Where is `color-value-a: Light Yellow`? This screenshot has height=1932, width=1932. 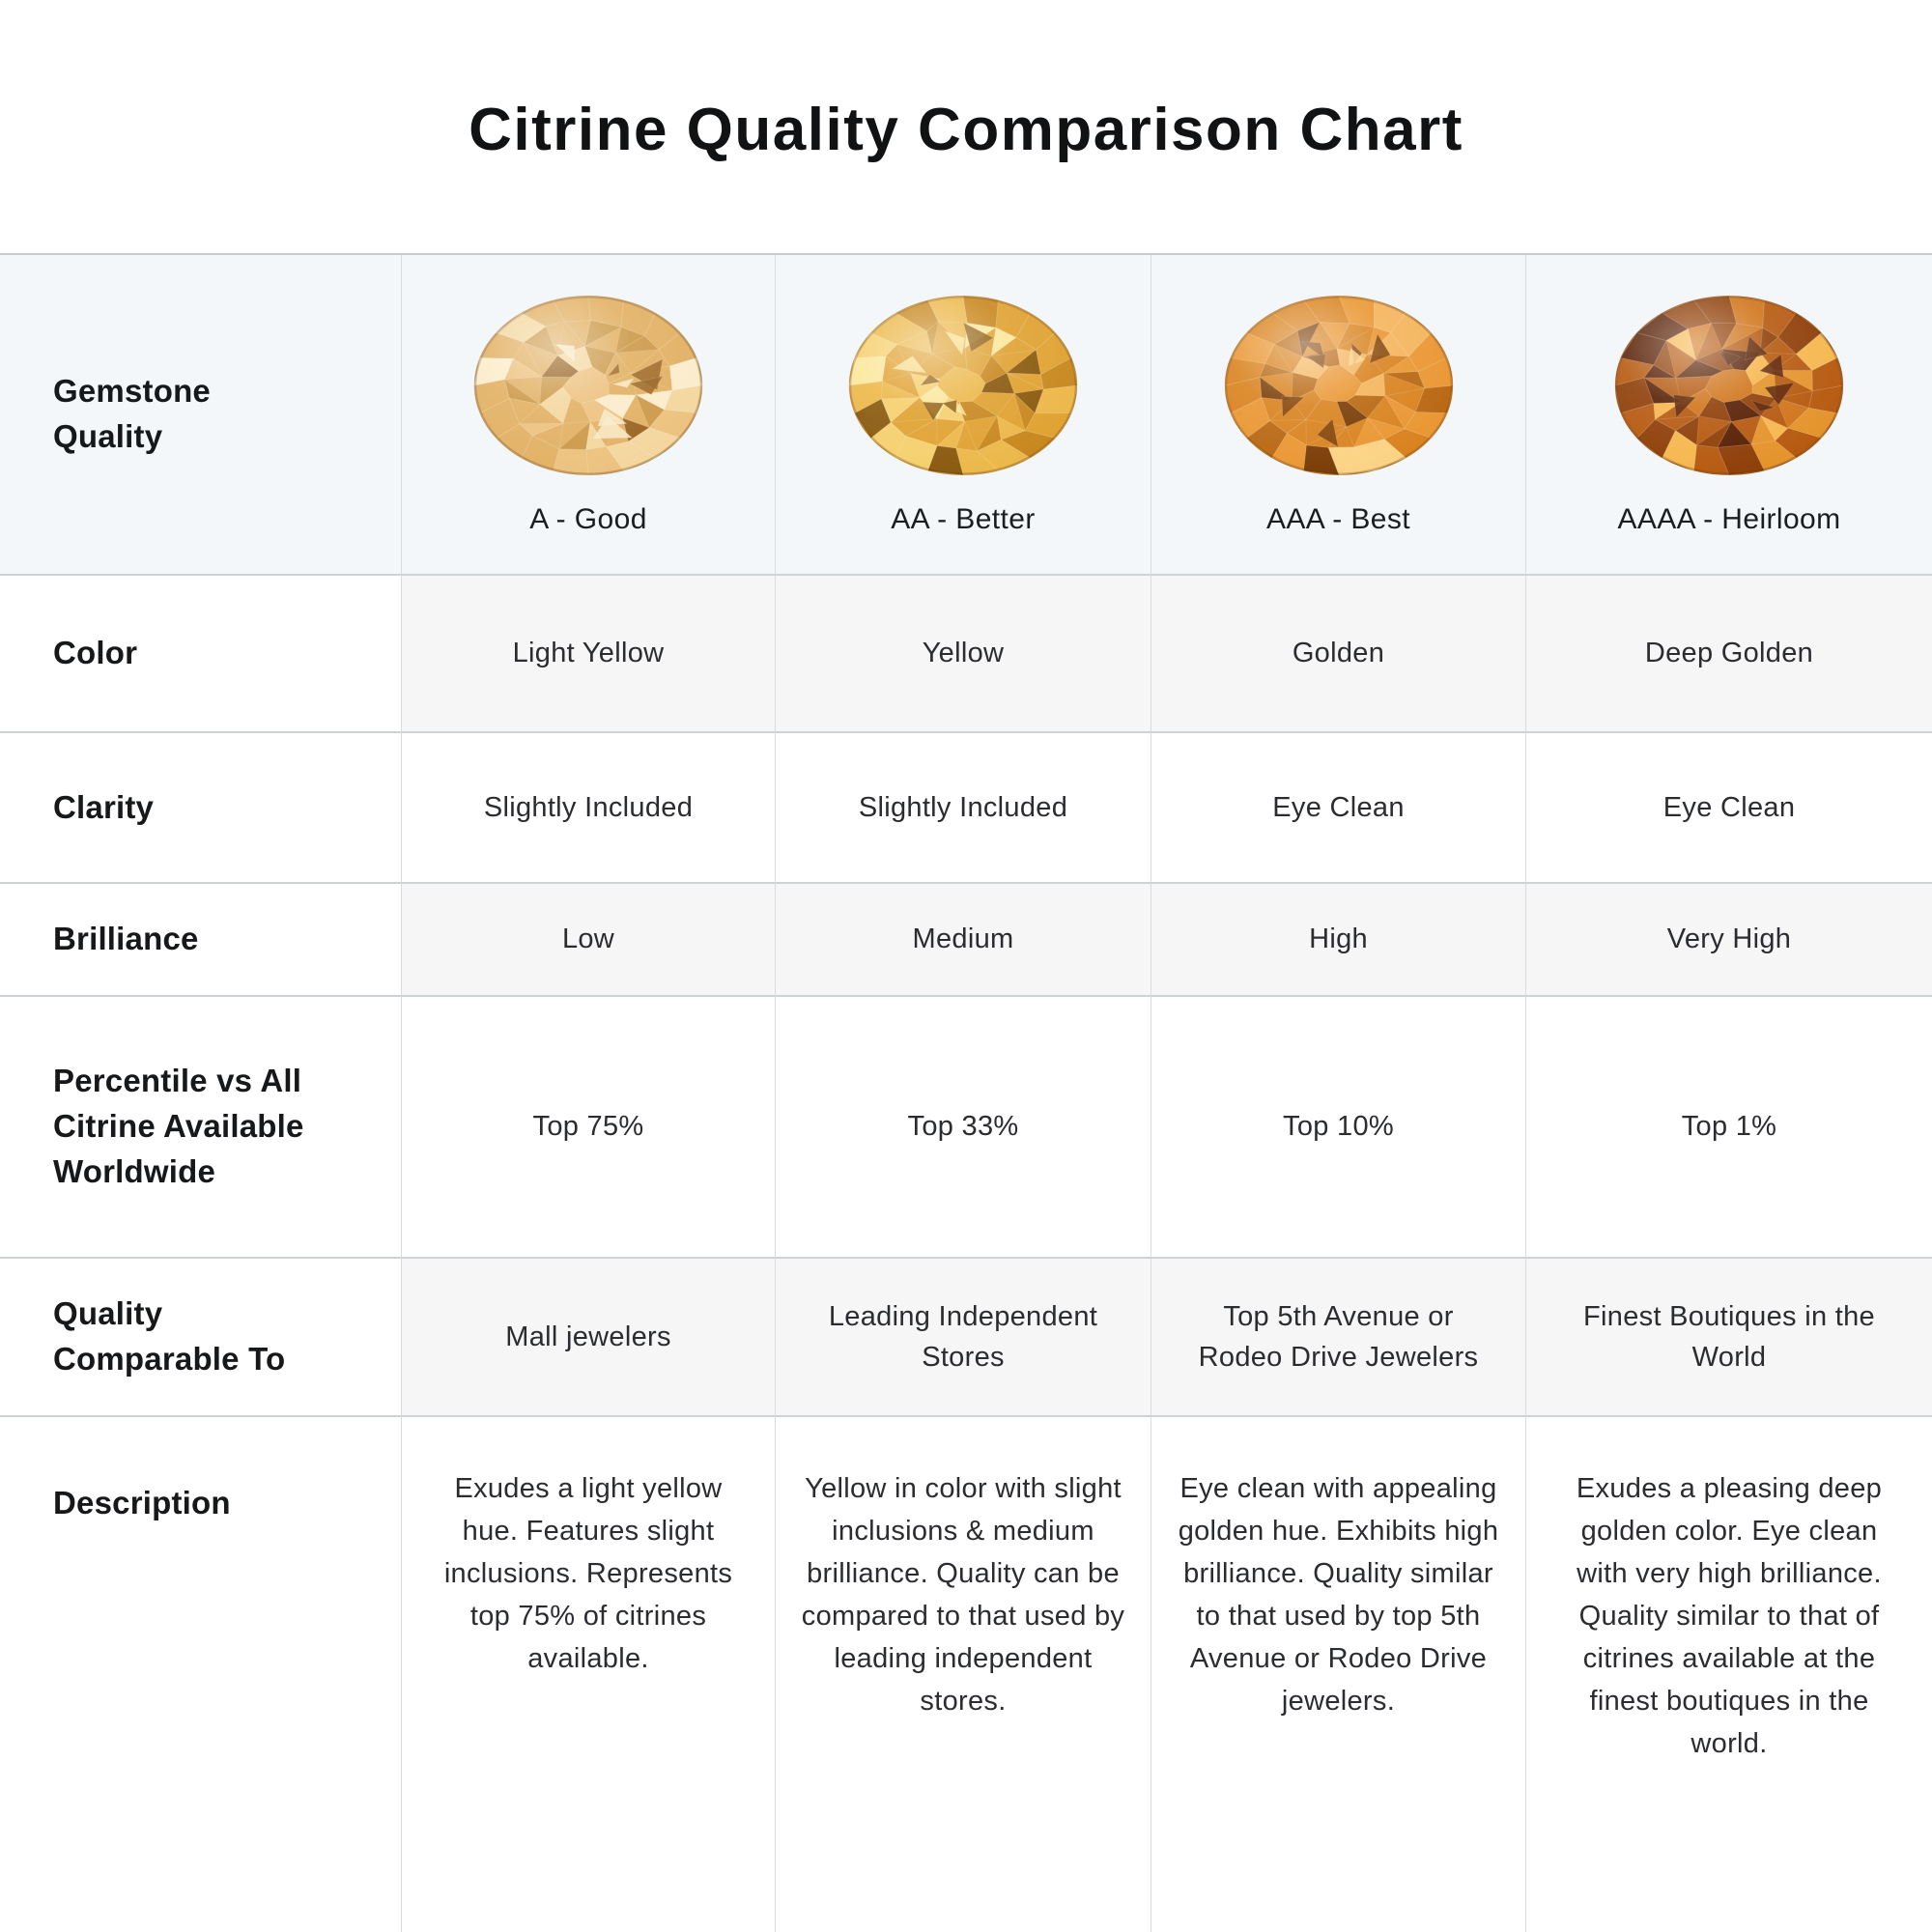
color-value-a: Light Yellow is located at coordinates (588, 653).